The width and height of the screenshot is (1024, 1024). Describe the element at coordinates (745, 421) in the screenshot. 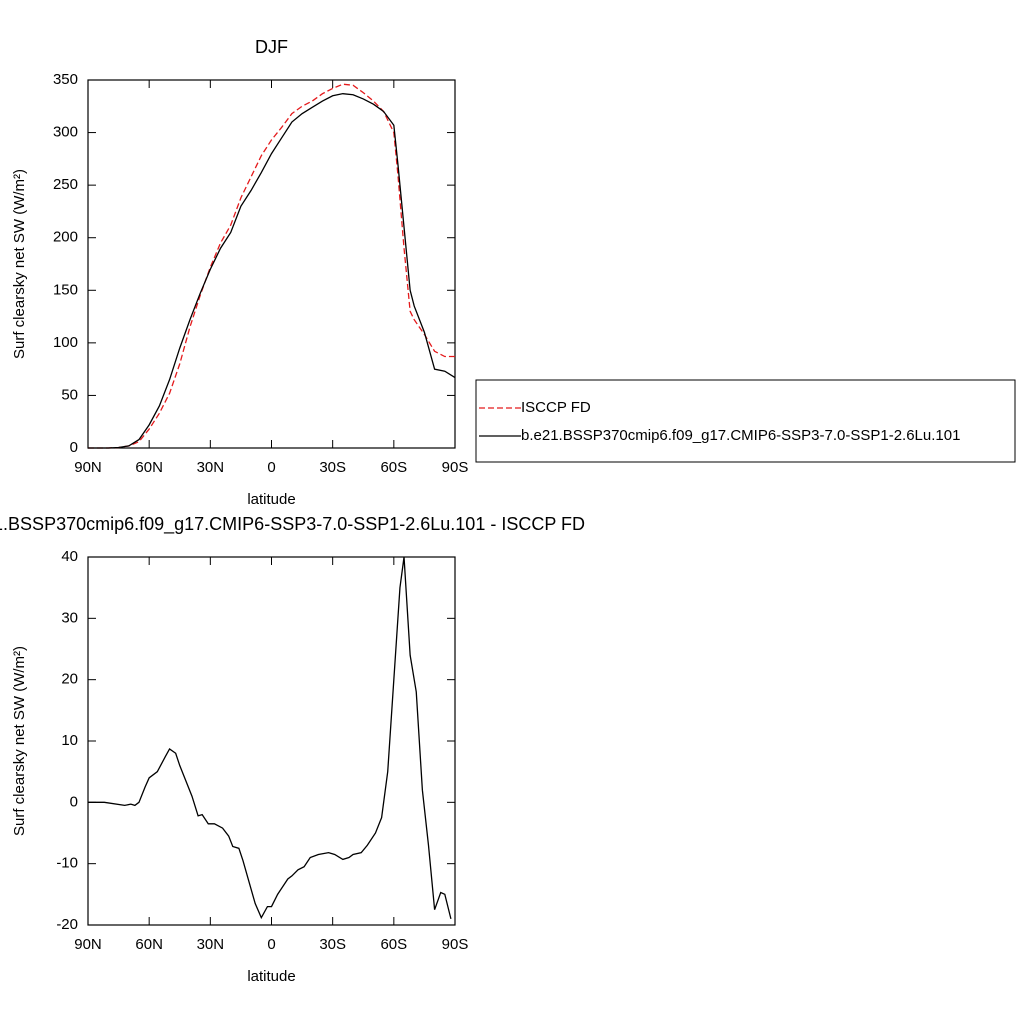

I see `legend-box` at that location.